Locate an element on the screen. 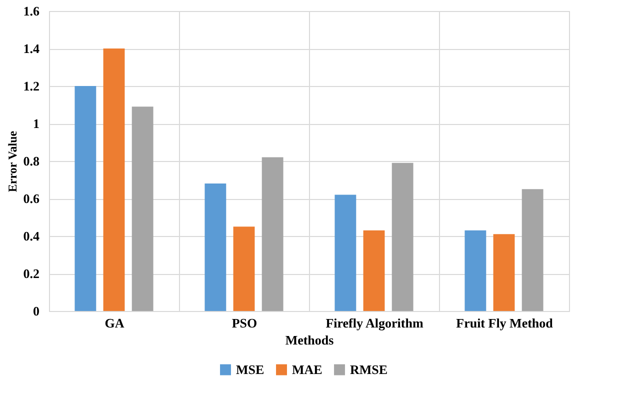  y-tick-label: 0.8 is located at coordinates (31, 161).